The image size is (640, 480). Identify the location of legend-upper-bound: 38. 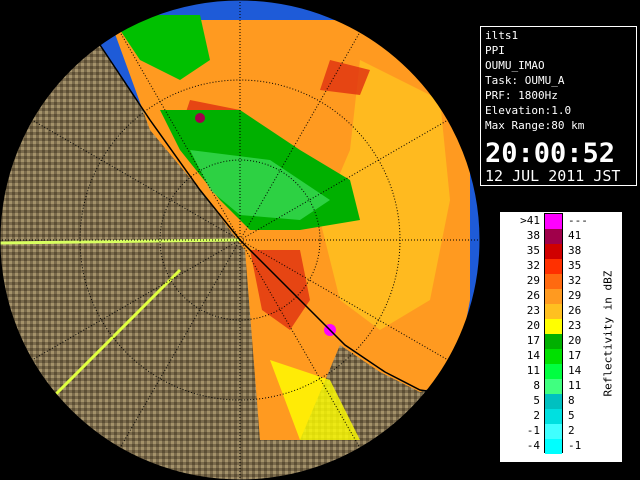
(575, 250).